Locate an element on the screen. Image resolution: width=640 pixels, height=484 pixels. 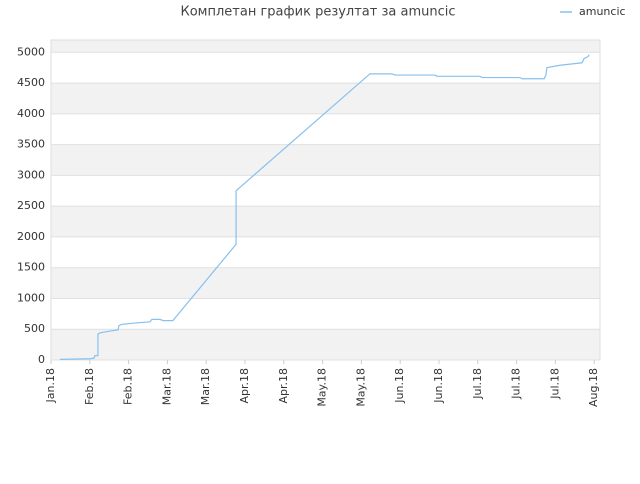
y-tick-label: 4500 is located at coordinates (31, 82).